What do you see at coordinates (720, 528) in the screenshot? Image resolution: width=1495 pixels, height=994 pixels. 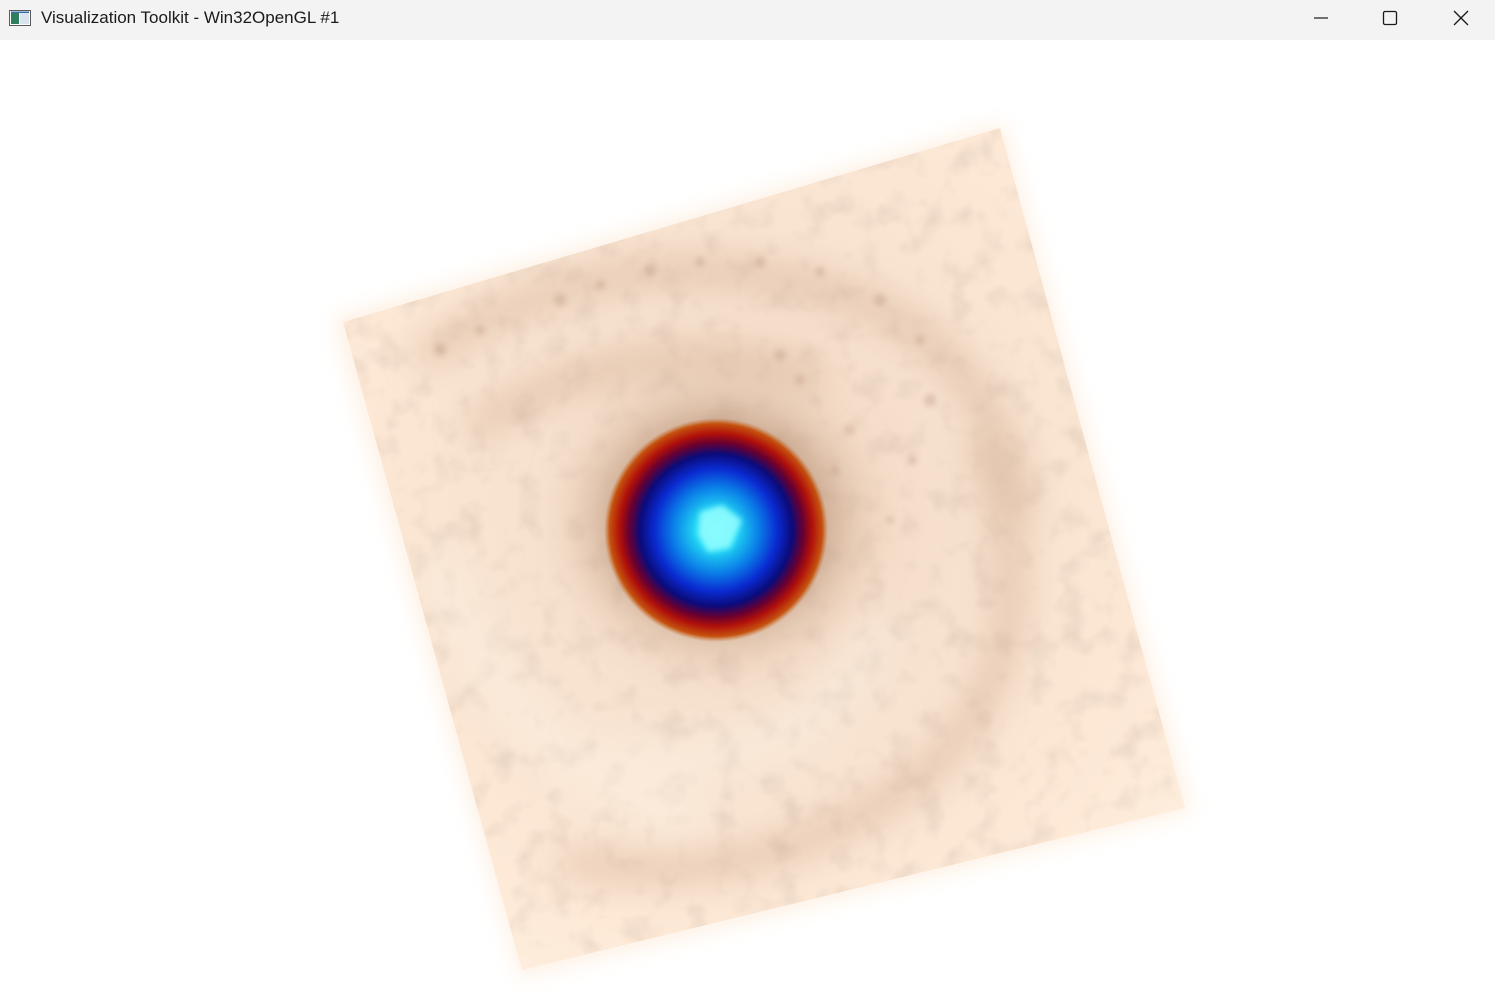 I see `vortex-core-highlight` at bounding box center [720, 528].